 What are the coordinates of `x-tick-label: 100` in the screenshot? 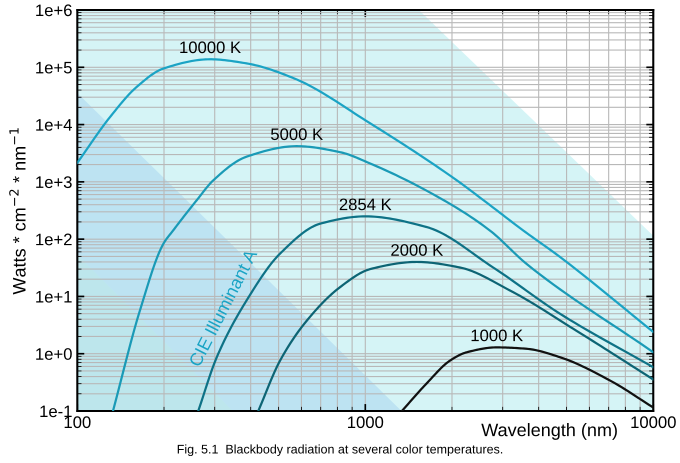 It's located at (77, 422).